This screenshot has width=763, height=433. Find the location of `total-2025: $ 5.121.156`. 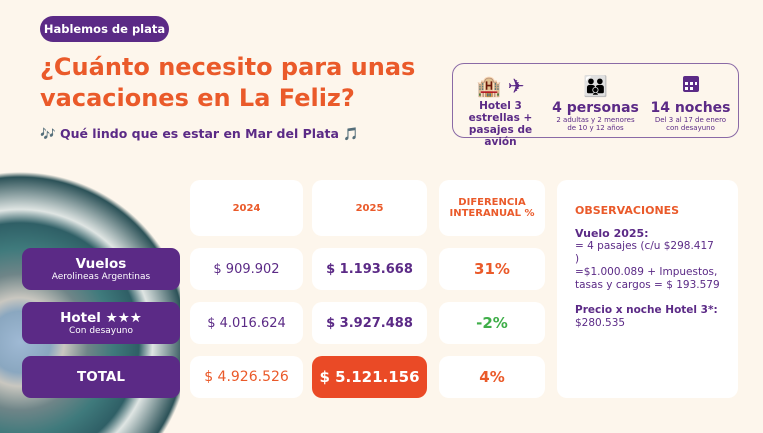

total-2025: $ 5.121.156 is located at coordinates (369, 377).